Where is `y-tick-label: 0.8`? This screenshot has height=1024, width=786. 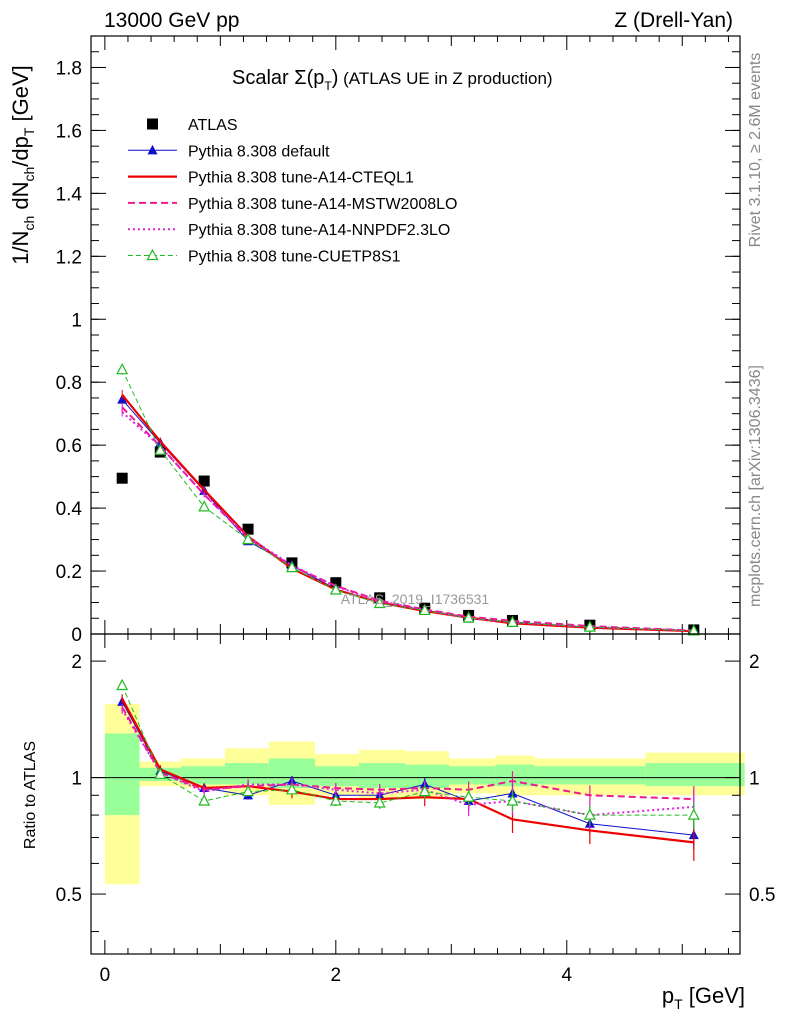 y-tick-label: 0.8 is located at coordinates (69, 383).